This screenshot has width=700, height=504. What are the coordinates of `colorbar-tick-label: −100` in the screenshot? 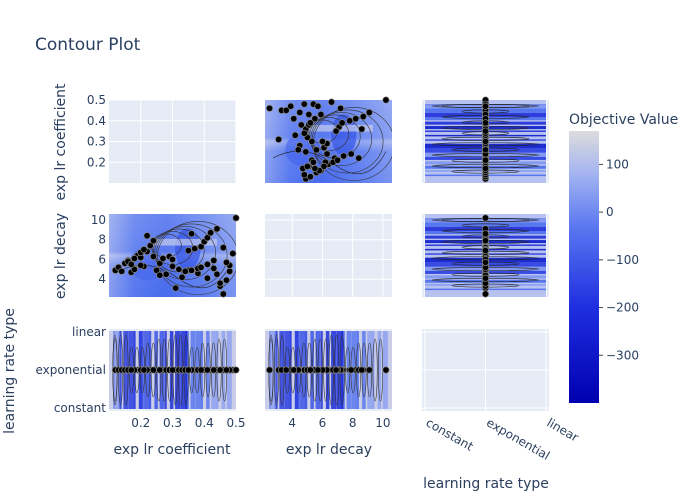 It's located at (622, 260).